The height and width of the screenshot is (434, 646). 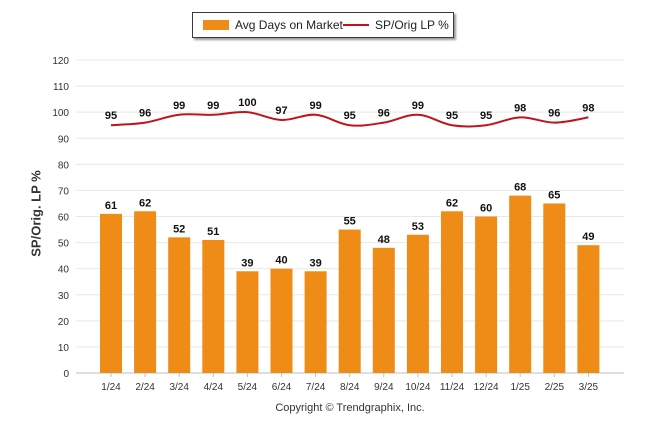 What do you see at coordinates (64, 139) in the screenshot?
I see `y-tick-label: 90` at bounding box center [64, 139].